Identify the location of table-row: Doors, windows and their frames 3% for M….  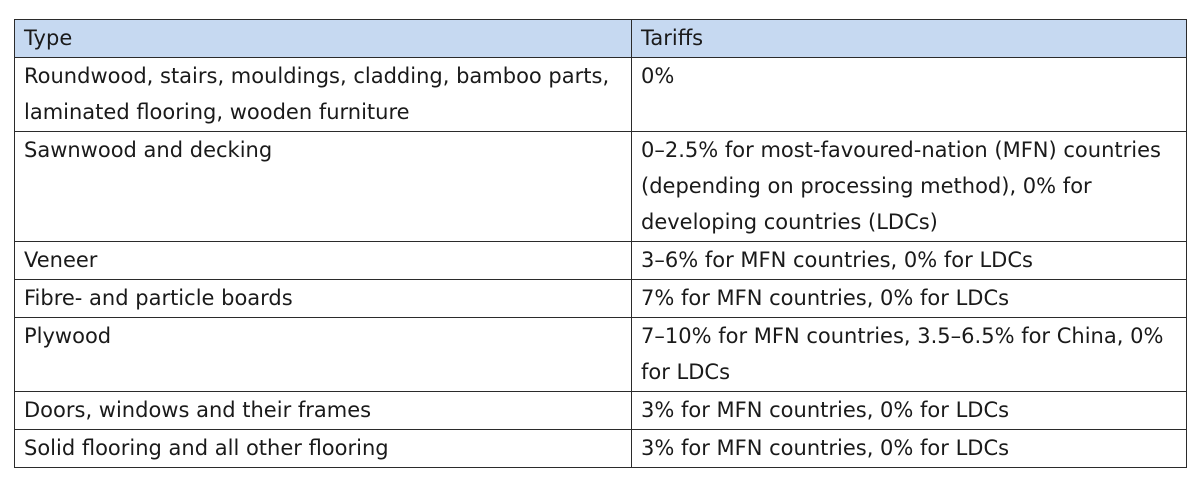
(600, 410).